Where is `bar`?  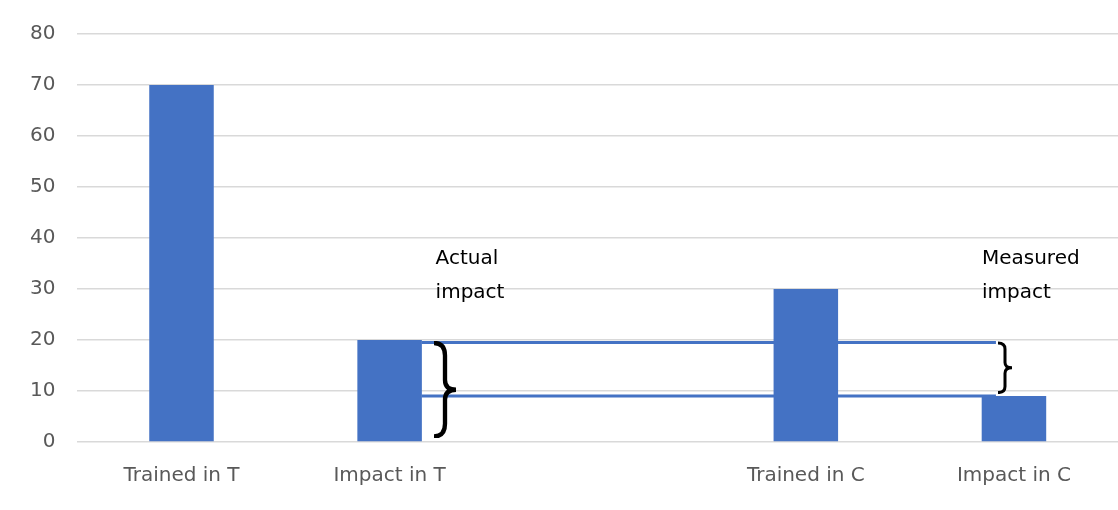 bar is located at coordinates (181, 263).